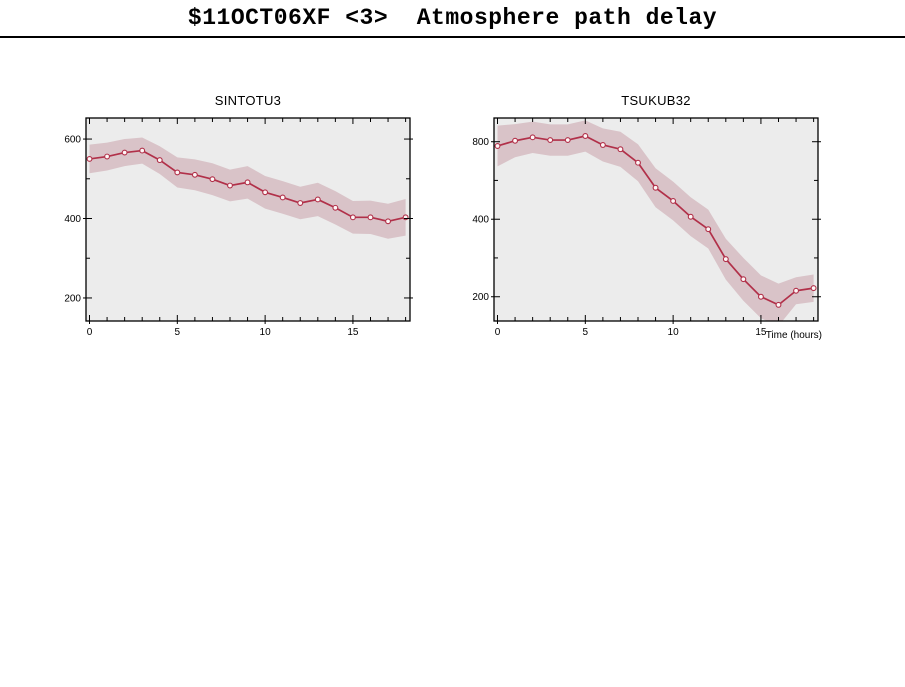 The image size is (905, 687). Describe the element at coordinates (793, 335) in the screenshot. I see `x-axis-label: Time (hours)` at that location.